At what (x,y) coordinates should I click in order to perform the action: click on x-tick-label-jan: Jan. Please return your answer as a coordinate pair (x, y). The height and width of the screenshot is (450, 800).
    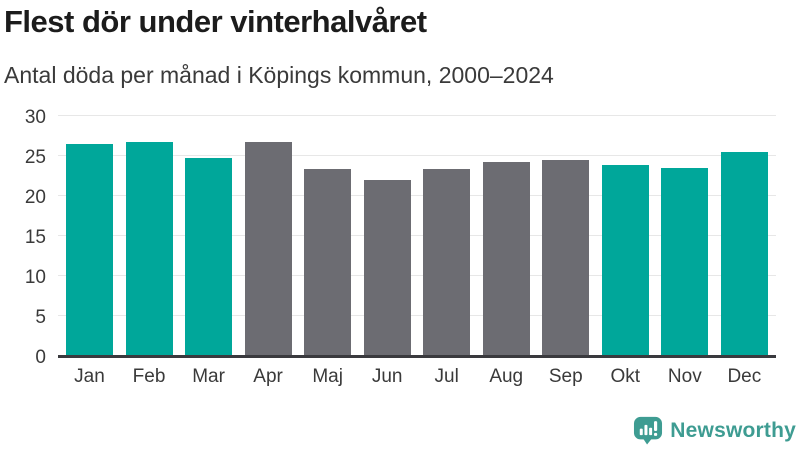
    Looking at the image, I should click on (89, 376).